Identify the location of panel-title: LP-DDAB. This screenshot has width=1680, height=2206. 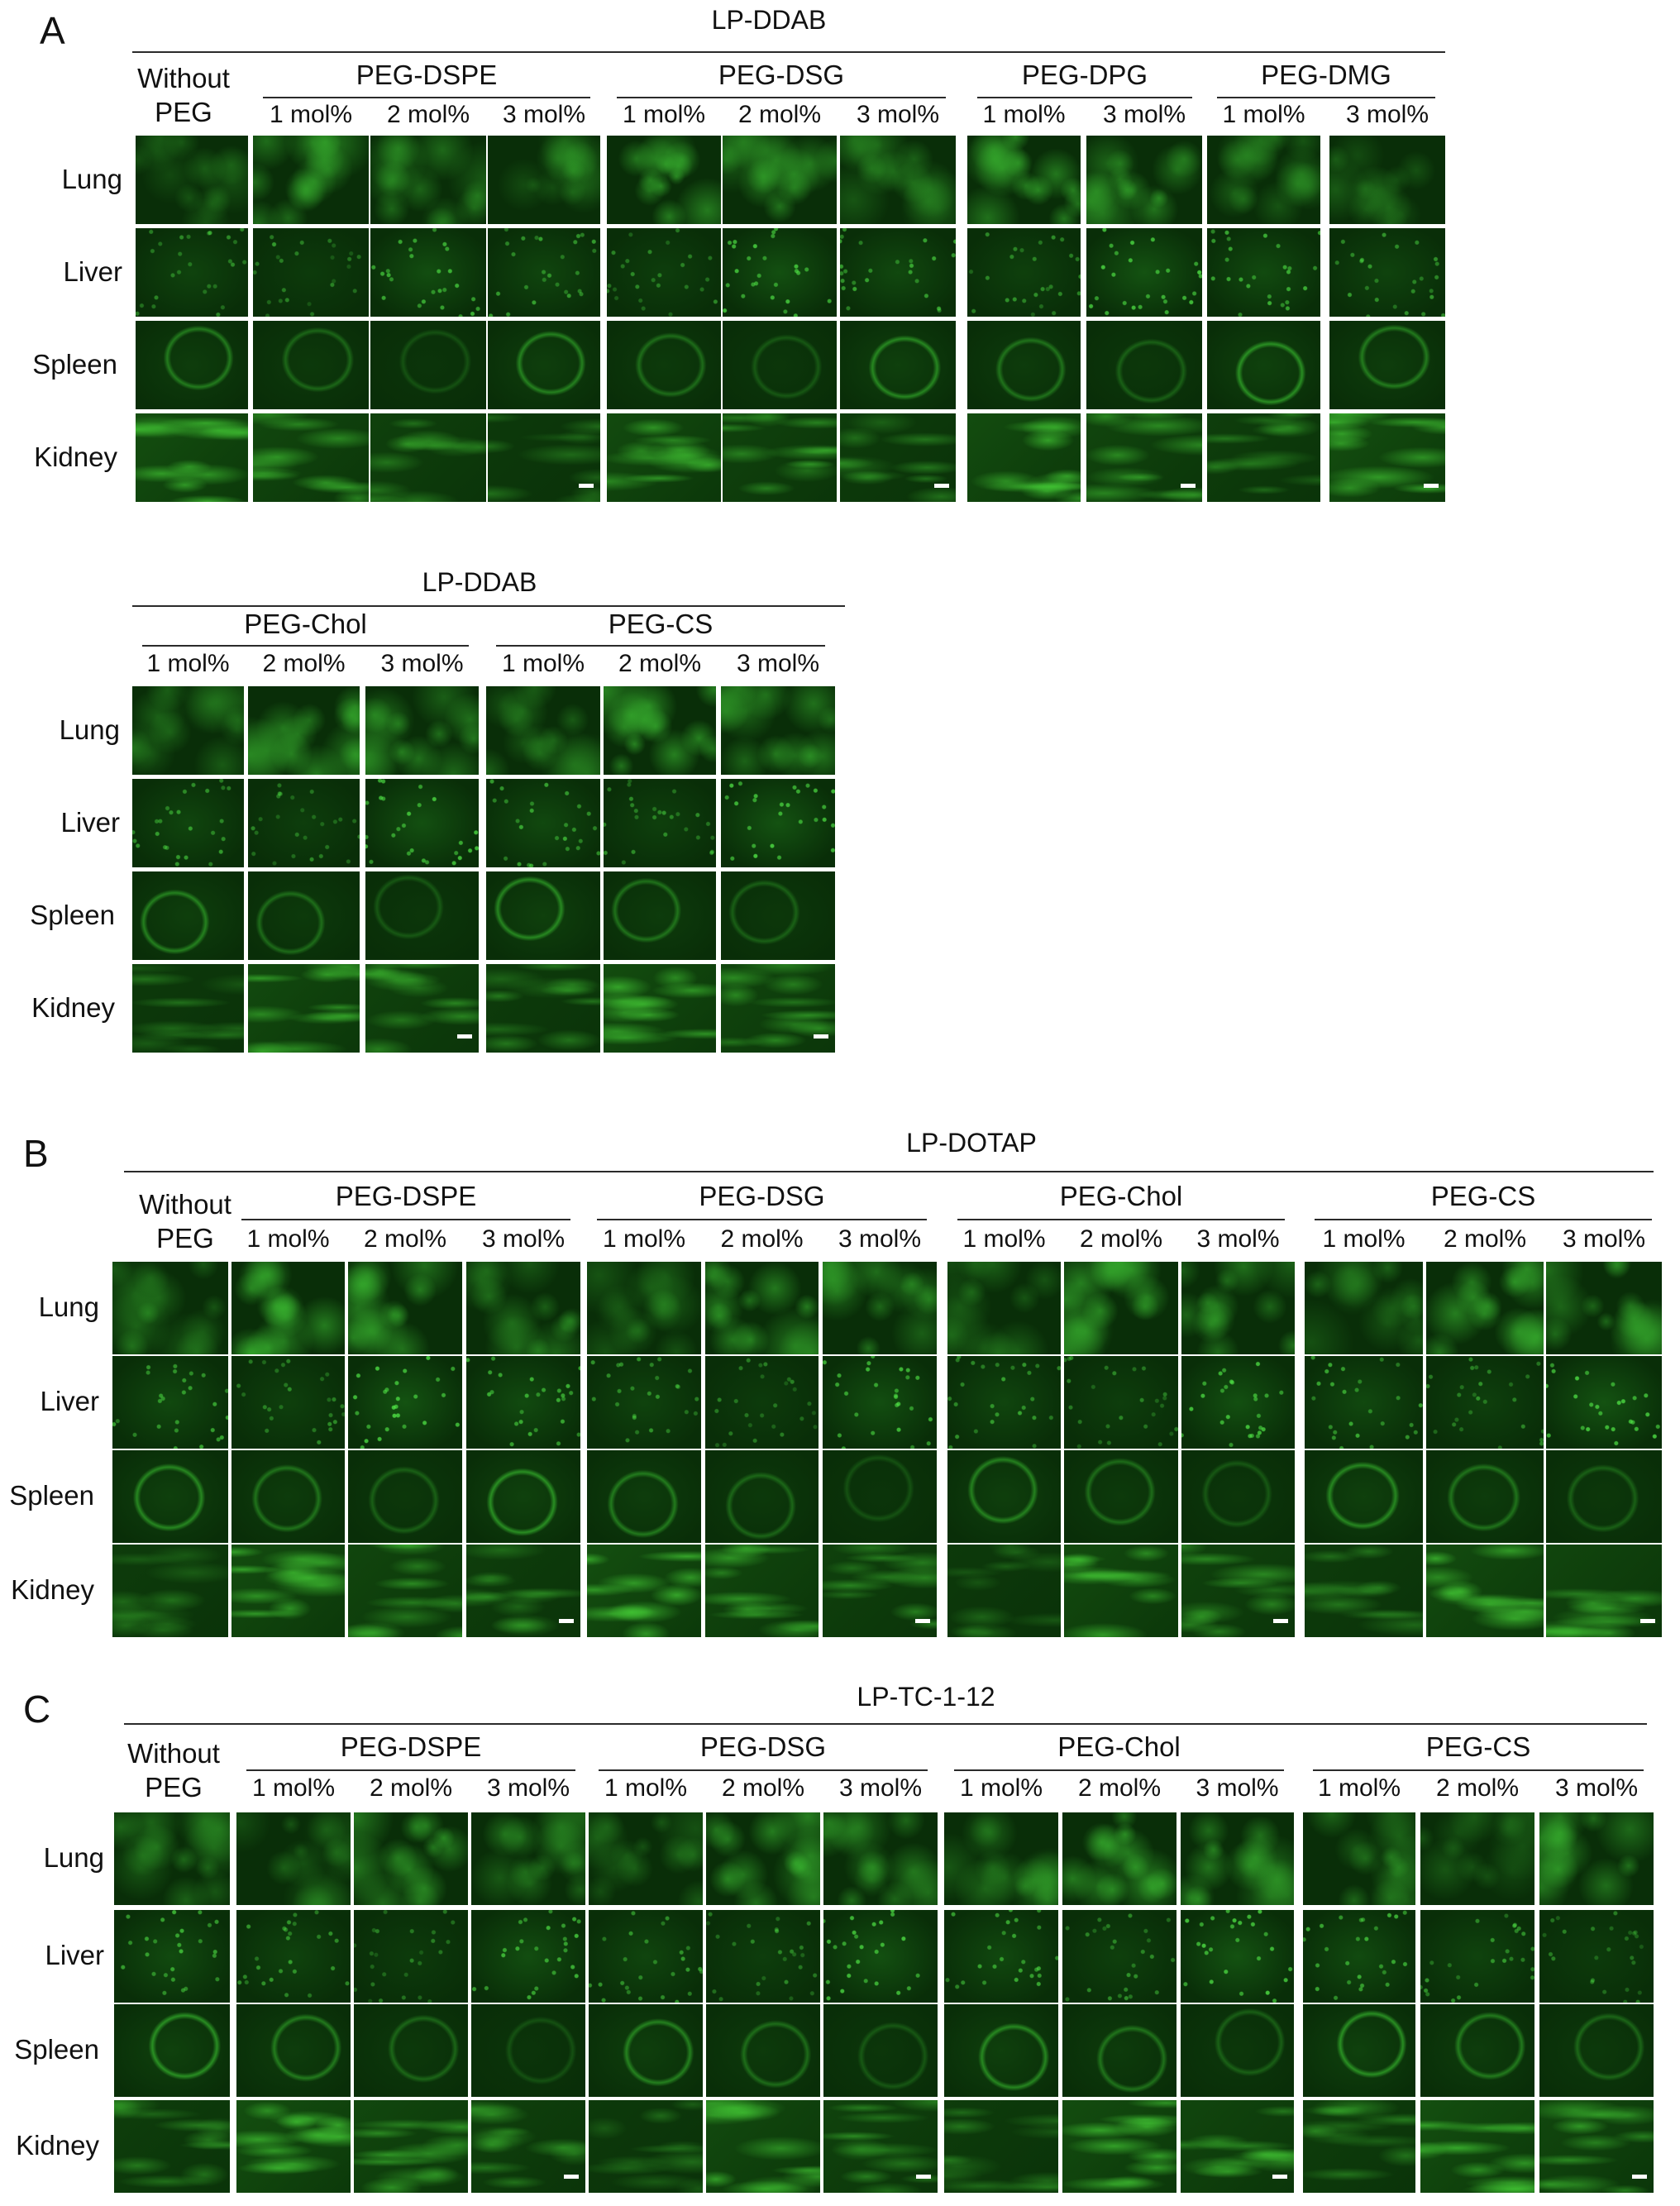
(769, 20).